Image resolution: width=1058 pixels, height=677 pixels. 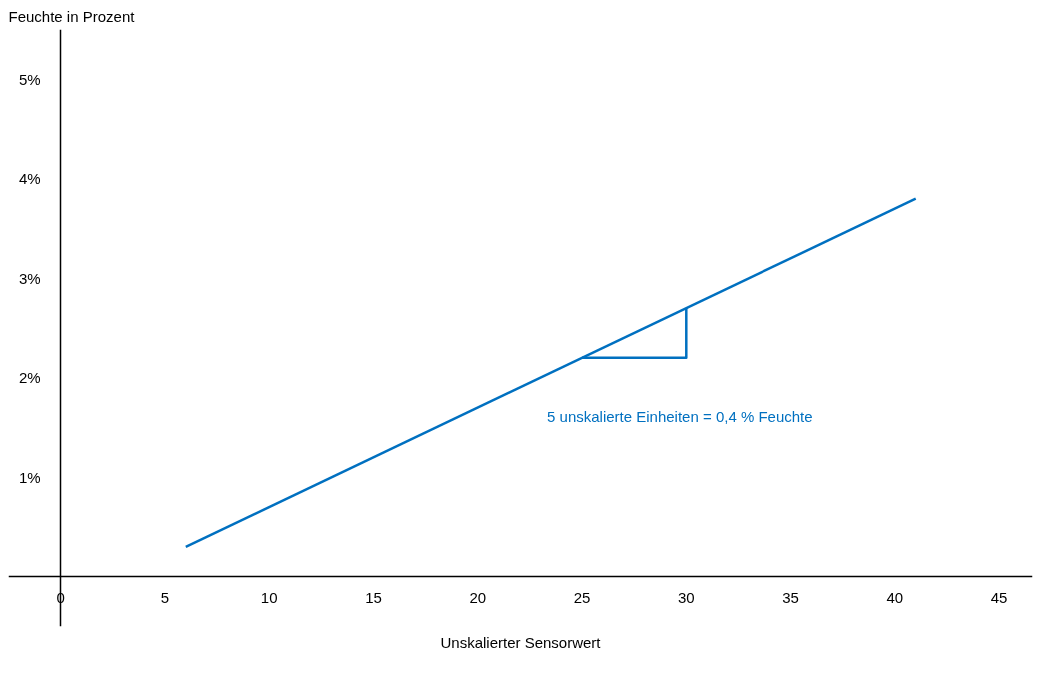 What do you see at coordinates (165, 597) in the screenshot?
I see `x-tick-label: 5` at bounding box center [165, 597].